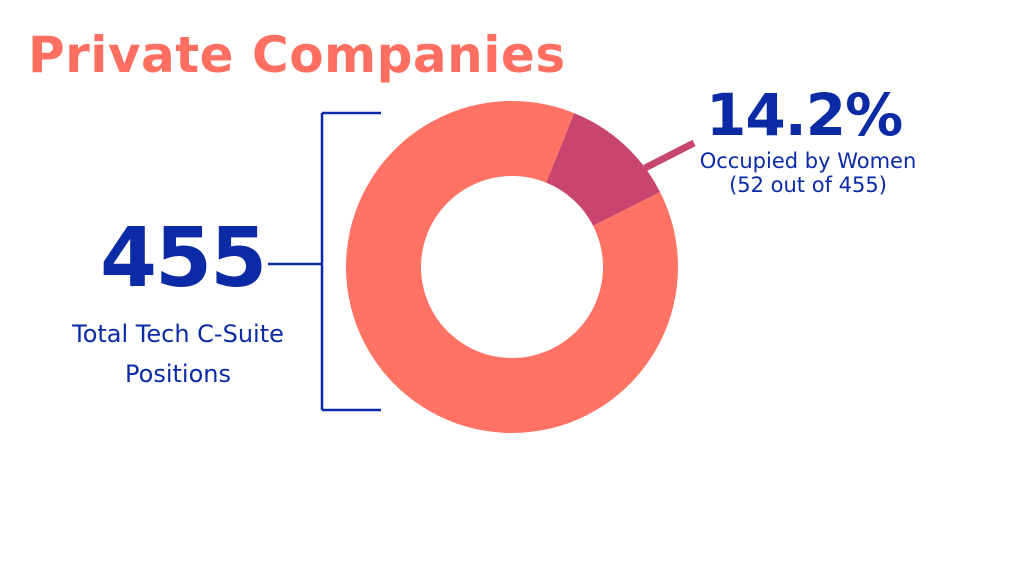 This screenshot has height=576, width=1024. What do you see at coordinates (178, 374) in the screenshot?
I see `total-label-line-2: Positions` at bounding box center [178, 374].